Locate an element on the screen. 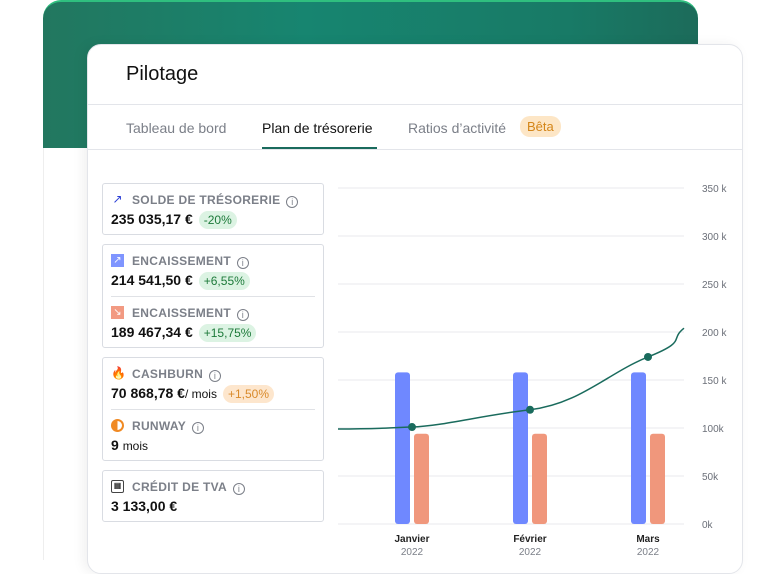  beta-badge: Bêta is located at coordinates (540, 126).